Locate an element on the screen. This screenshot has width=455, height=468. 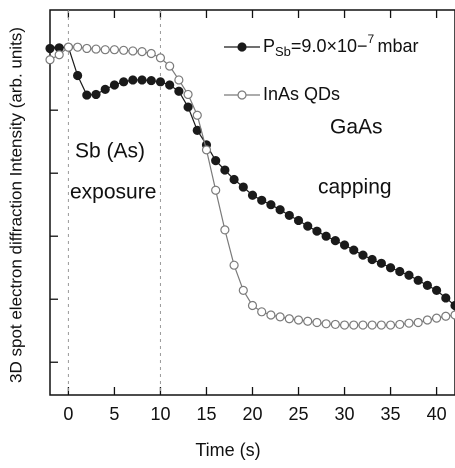
legend-label: InAs QDs is located at coordinates (301, 94).